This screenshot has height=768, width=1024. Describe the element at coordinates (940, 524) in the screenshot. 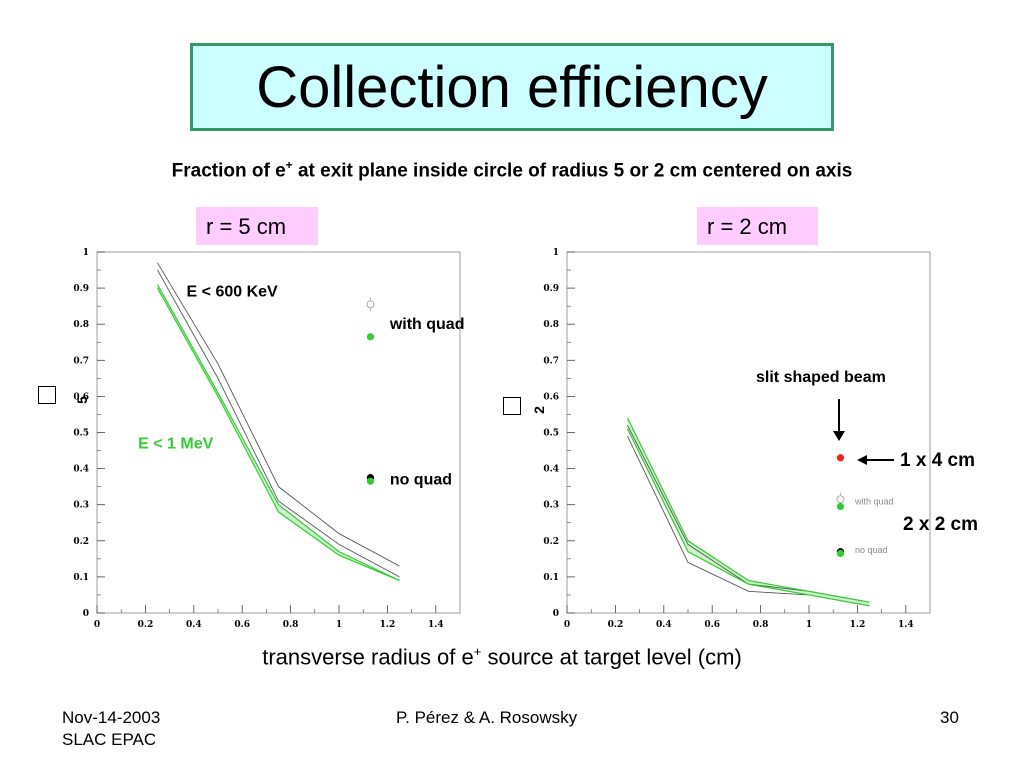

I see `two-by-two-label: 2 x 2 cm` at that location.